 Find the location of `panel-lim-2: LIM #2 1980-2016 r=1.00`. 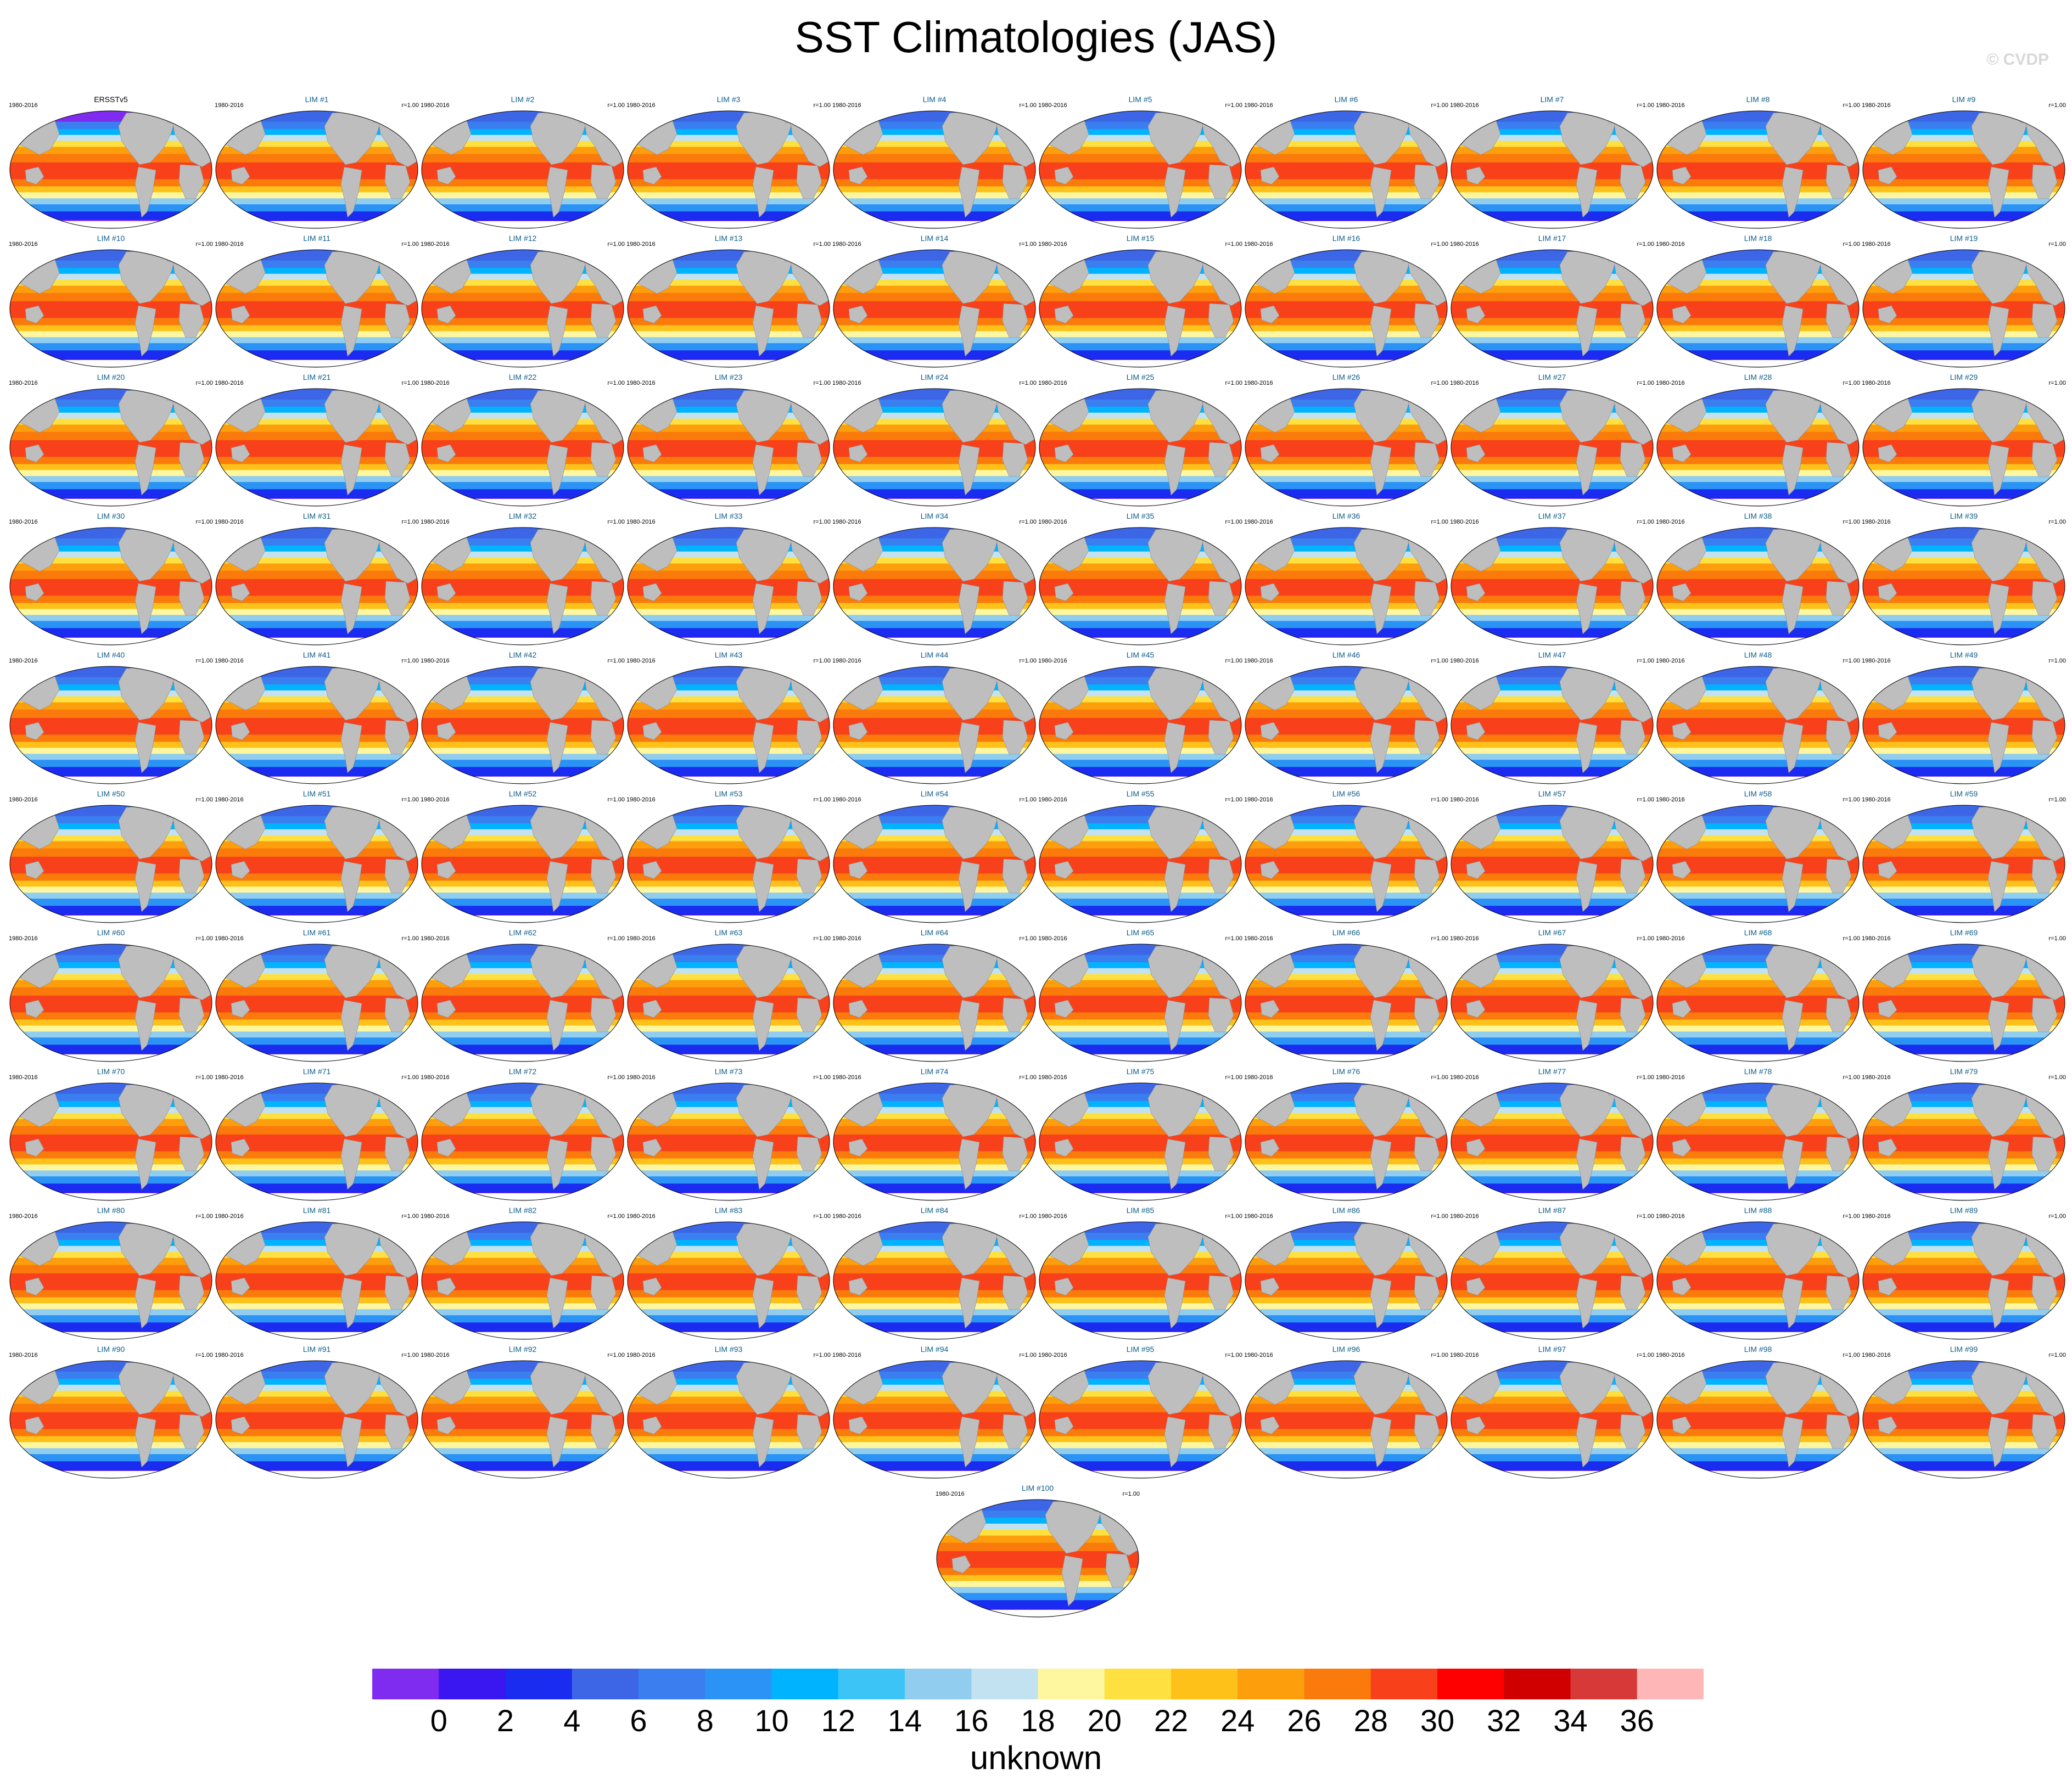

panel-lim-2: LIM #2 1980-2016 r=1.00 is located at coordinates (522, 163).